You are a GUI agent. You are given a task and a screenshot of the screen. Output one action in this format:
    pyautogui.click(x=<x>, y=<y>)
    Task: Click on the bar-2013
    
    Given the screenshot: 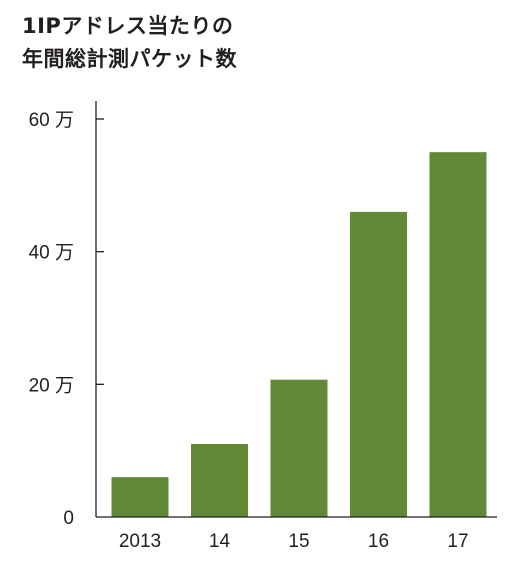 What is the action you would take?
    pyautogui.click(x=140, y=497)
    